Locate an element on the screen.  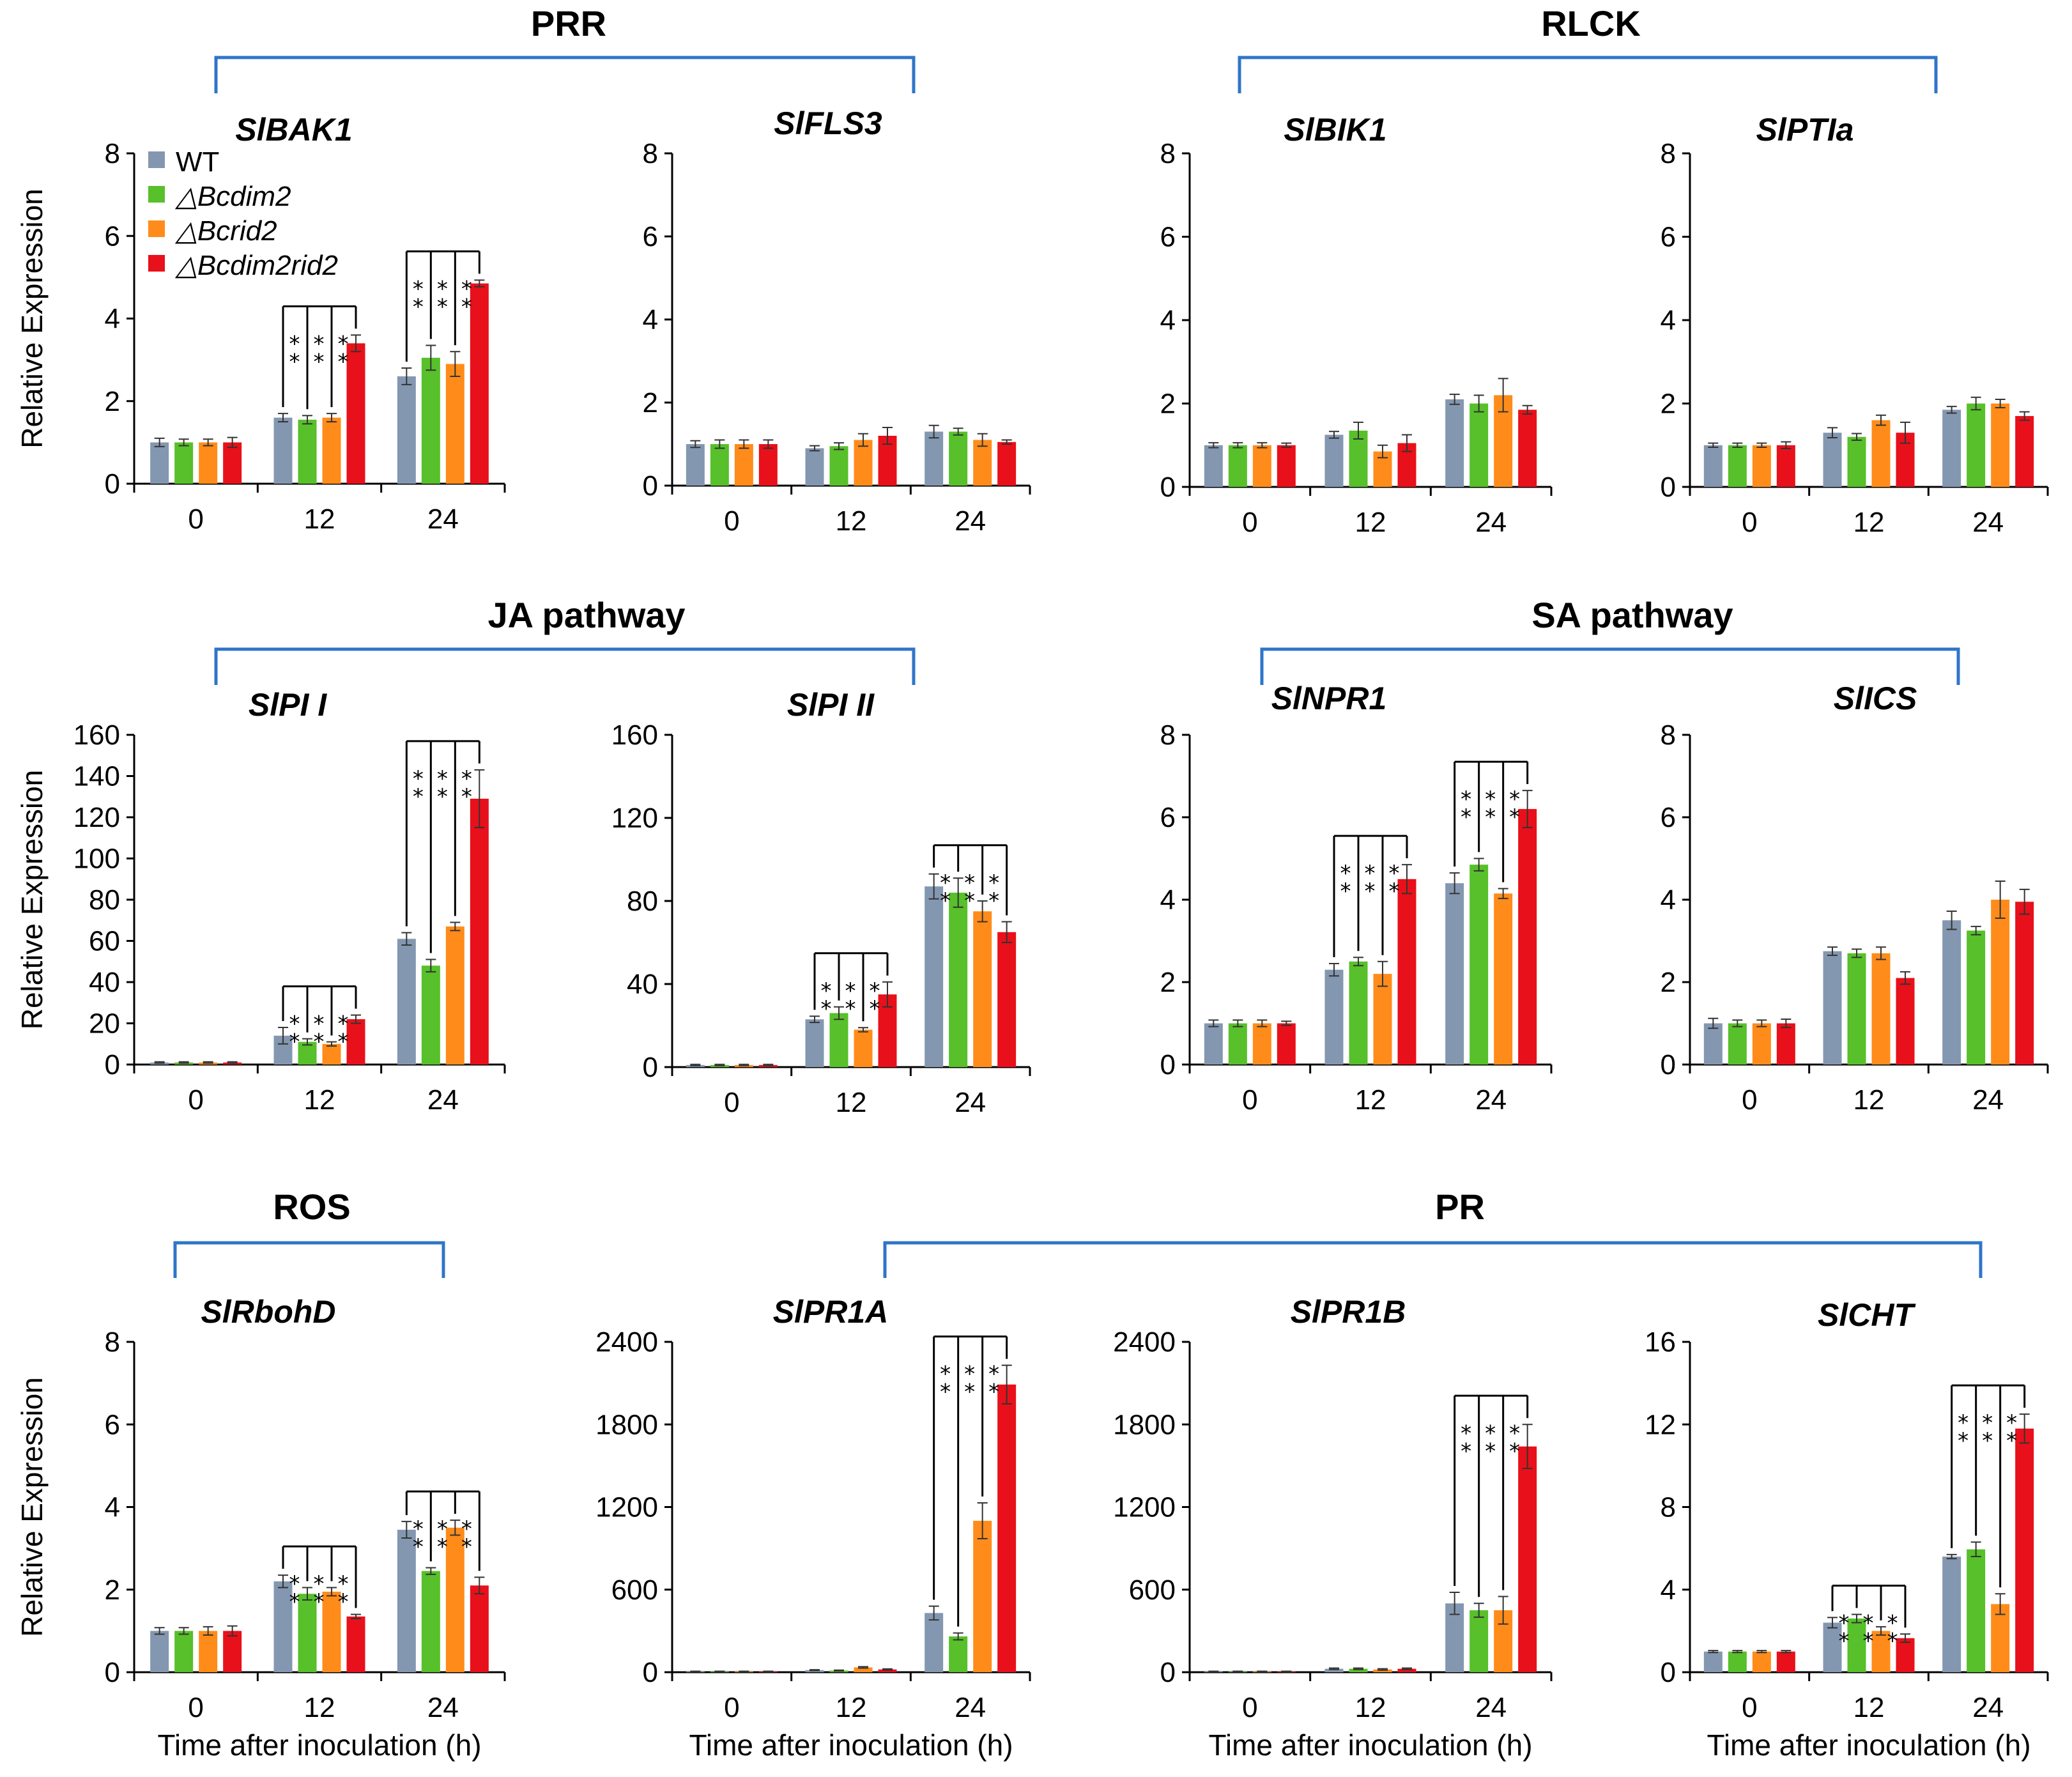
y-tick-label: 2 is located at coordinates (1668, 982).